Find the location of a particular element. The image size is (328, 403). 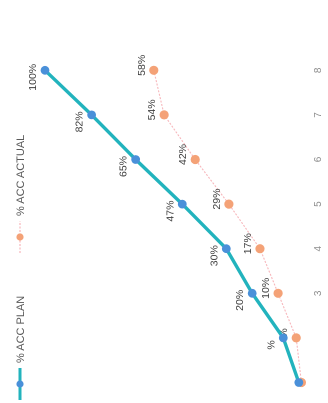

legend-plan-marker is located at coordinates (20, 384).